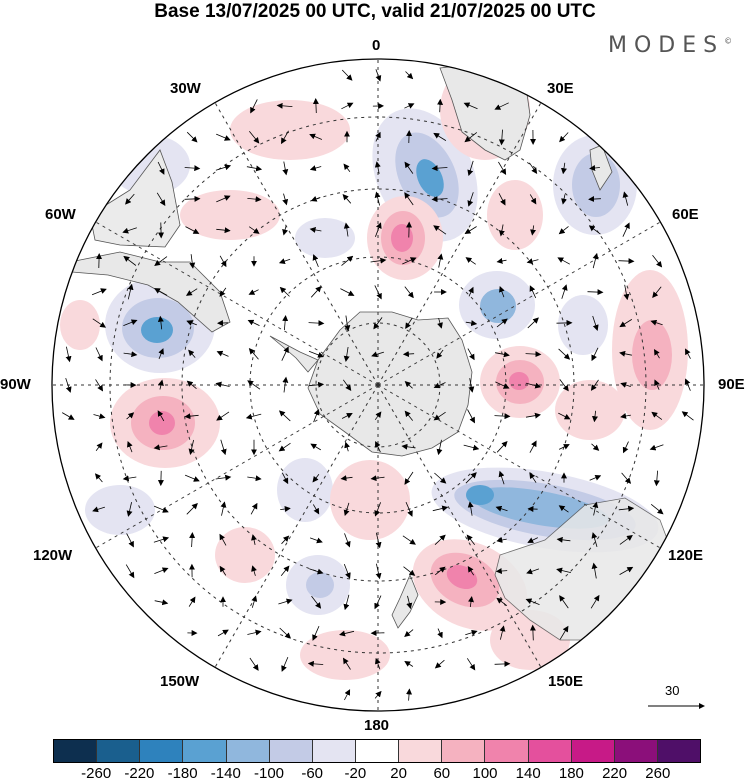 The height and width of the screenshot is (783, 750). Describe the element at coordinates (60, 214) in the screenshot. I see `lon-label-60w: 60W` at that location.